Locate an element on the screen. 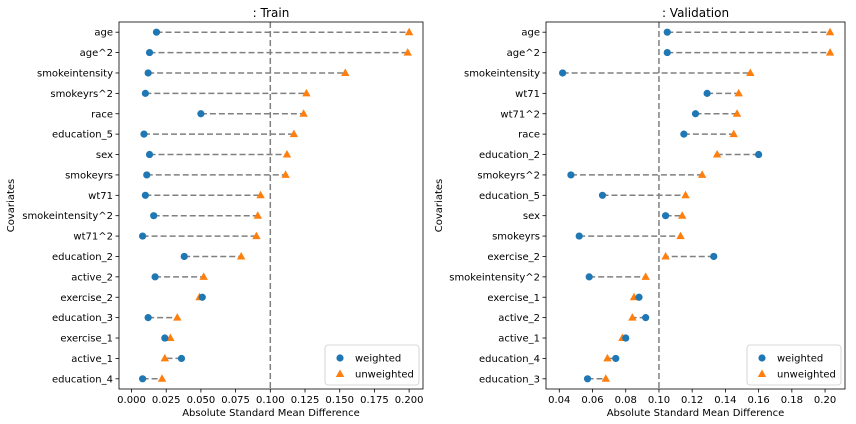  x-tick-label: 0.100 is located at coordinates (270, 400).